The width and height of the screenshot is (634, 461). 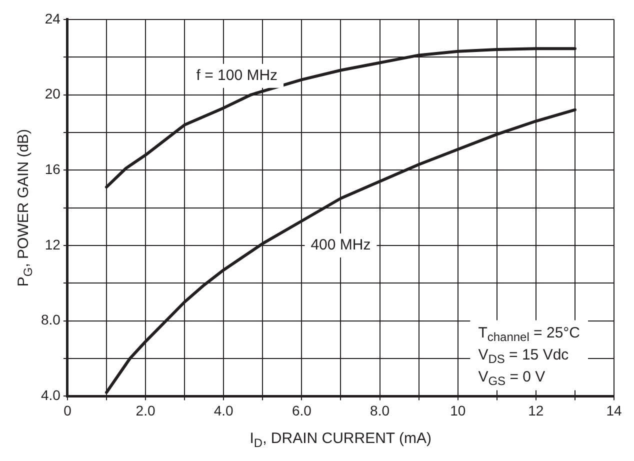 What do you see at coordinates (340, 245) in the screenshot?
I see `annotation: 400 MHz` at bounding box center [340, 245].